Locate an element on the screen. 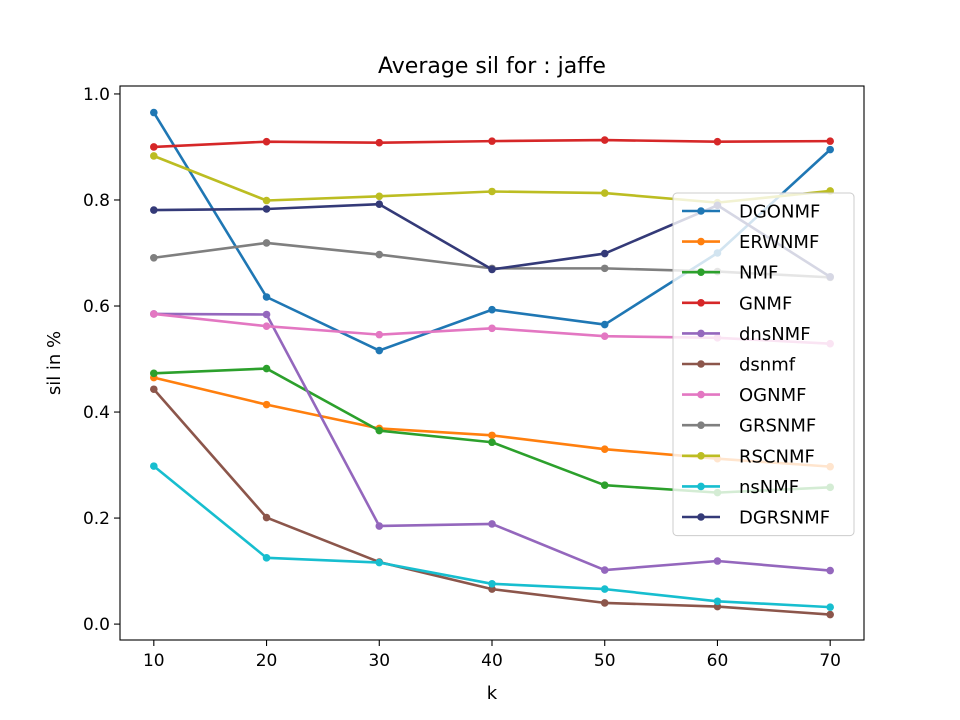  x-tick-label: 40 is located at coordinates (492, 661).